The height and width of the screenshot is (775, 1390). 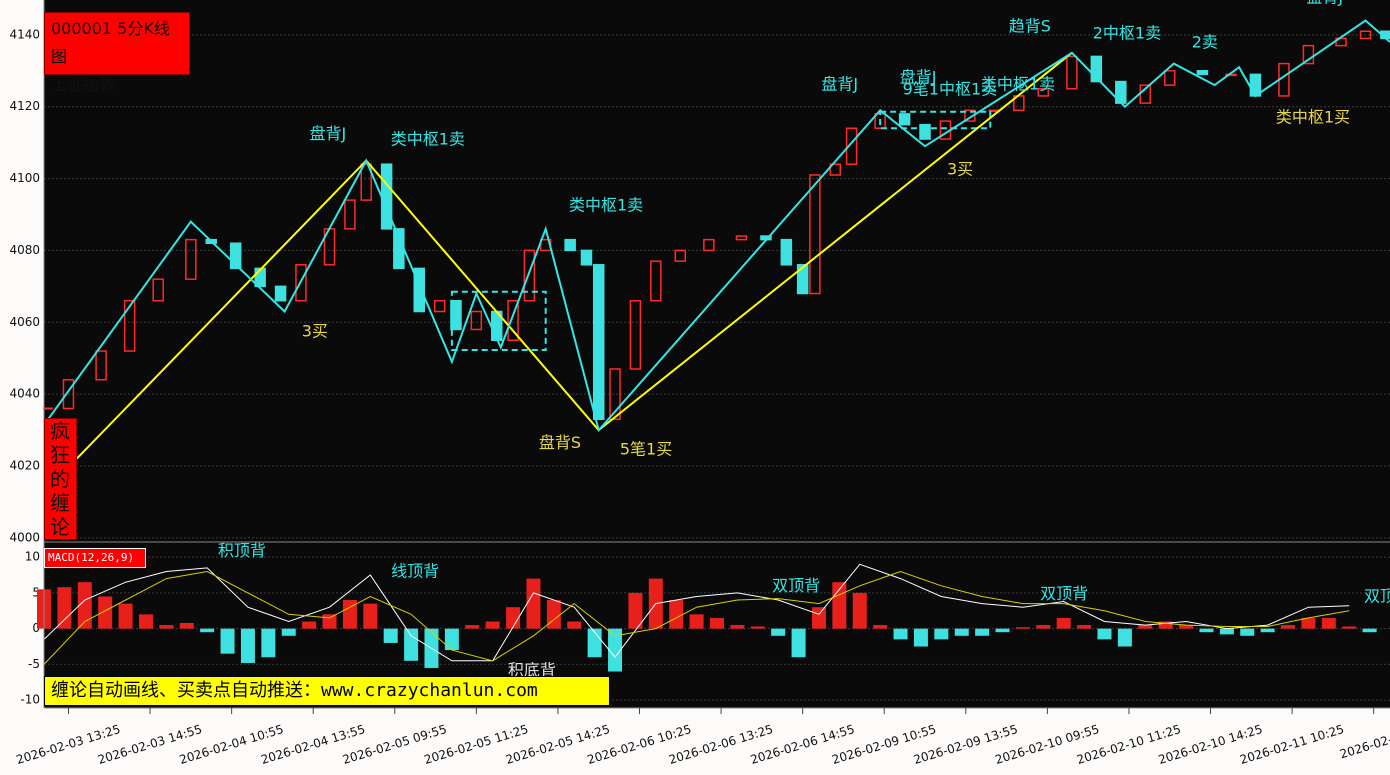 I want to click on annotation: 积顶背, so click(x=242, y=550).